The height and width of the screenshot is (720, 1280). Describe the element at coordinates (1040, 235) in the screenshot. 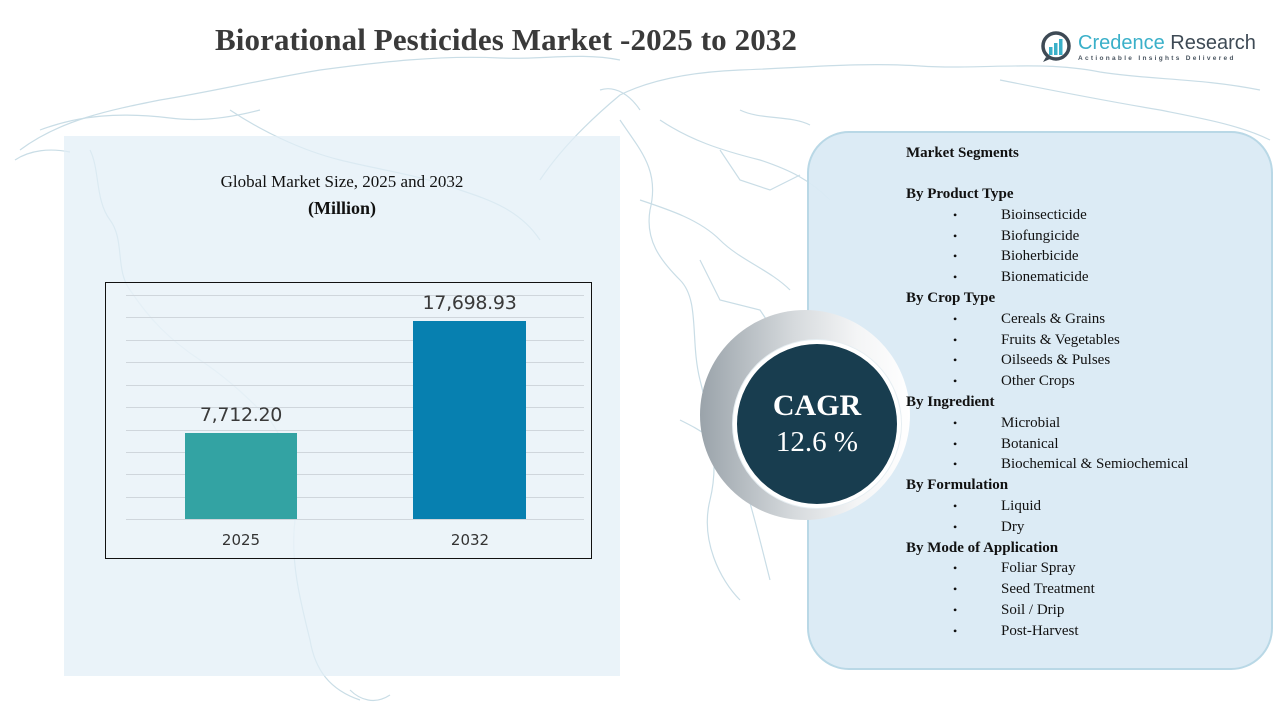

I see `segment-item-label: Biofungicide` at that location.